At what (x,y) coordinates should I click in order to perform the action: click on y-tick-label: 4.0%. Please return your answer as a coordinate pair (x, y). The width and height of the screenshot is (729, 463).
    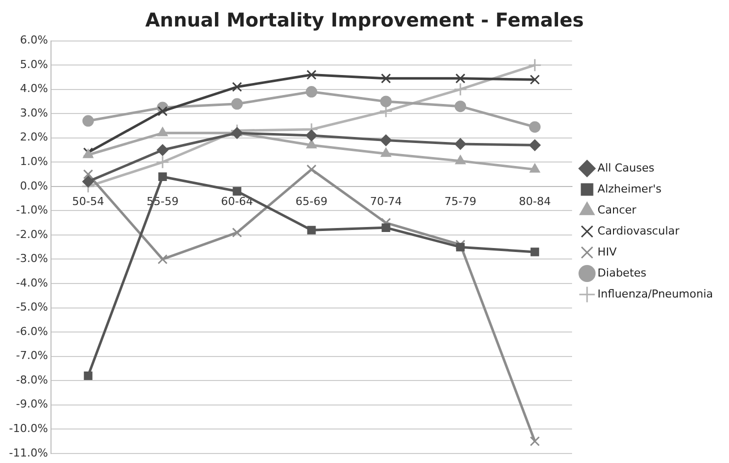
    Looking at the image, I should click on (34, 89).